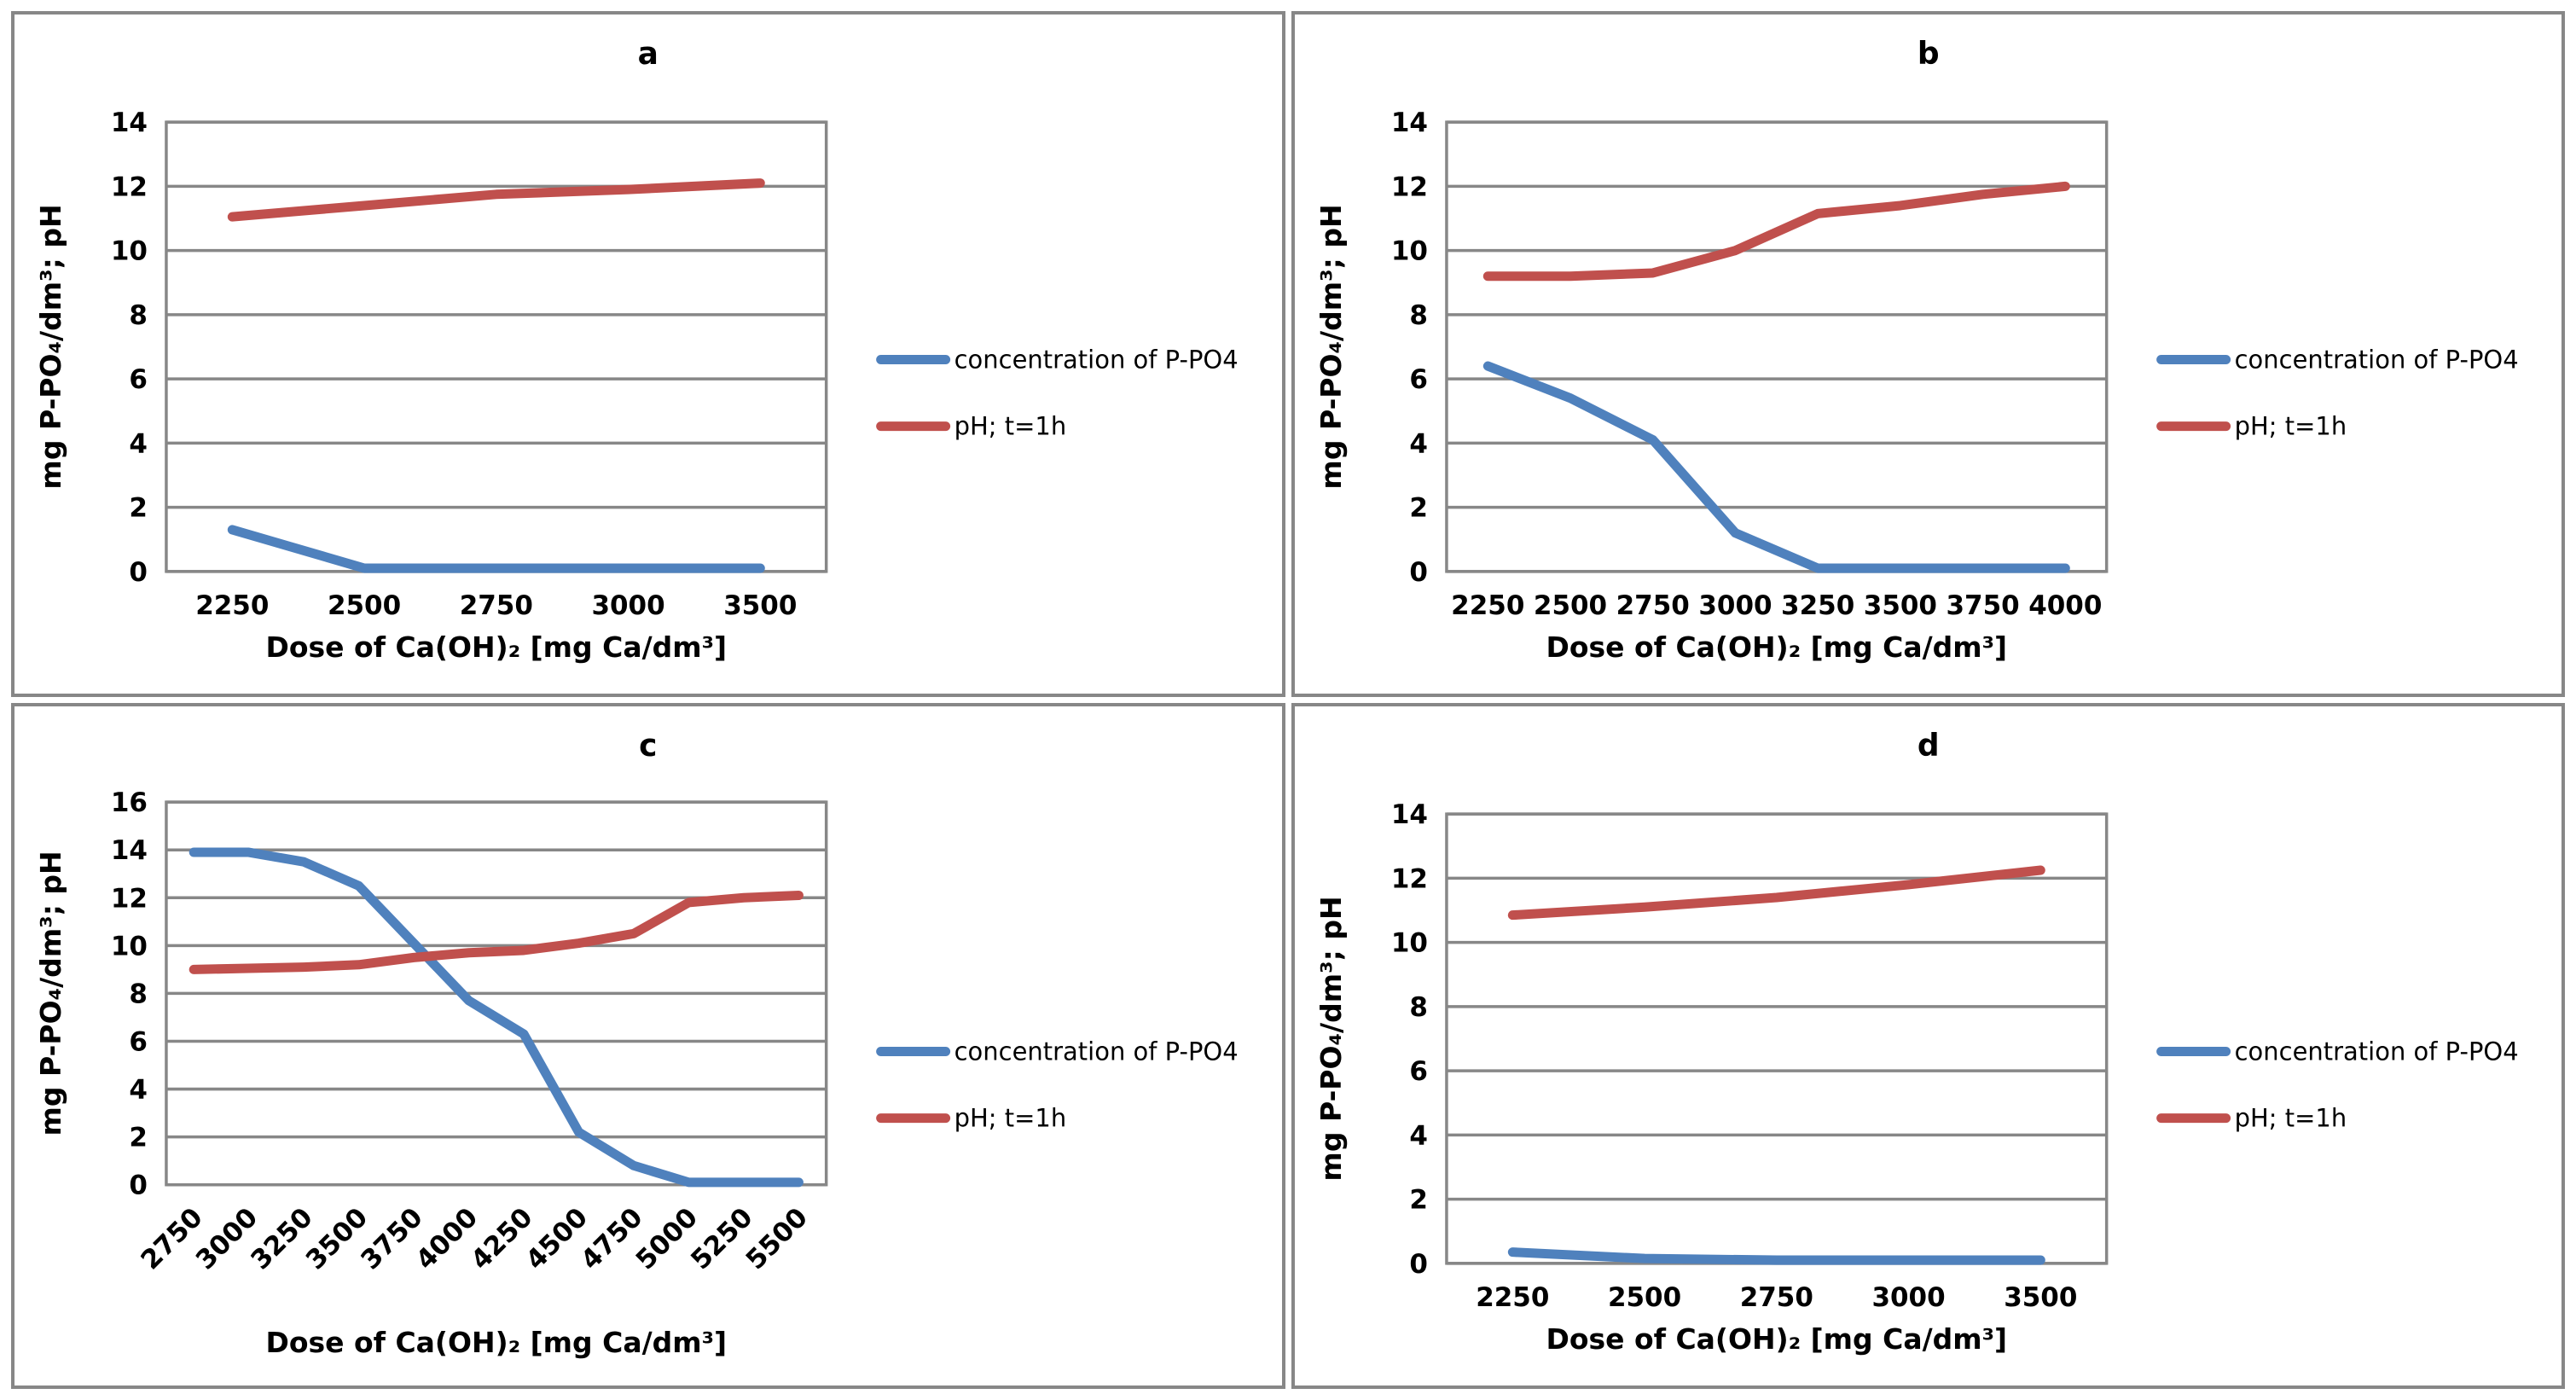  Describe the element at coordinates (721, 1239) in the screenshot. I see `x-tick-label: 5250` at that location.